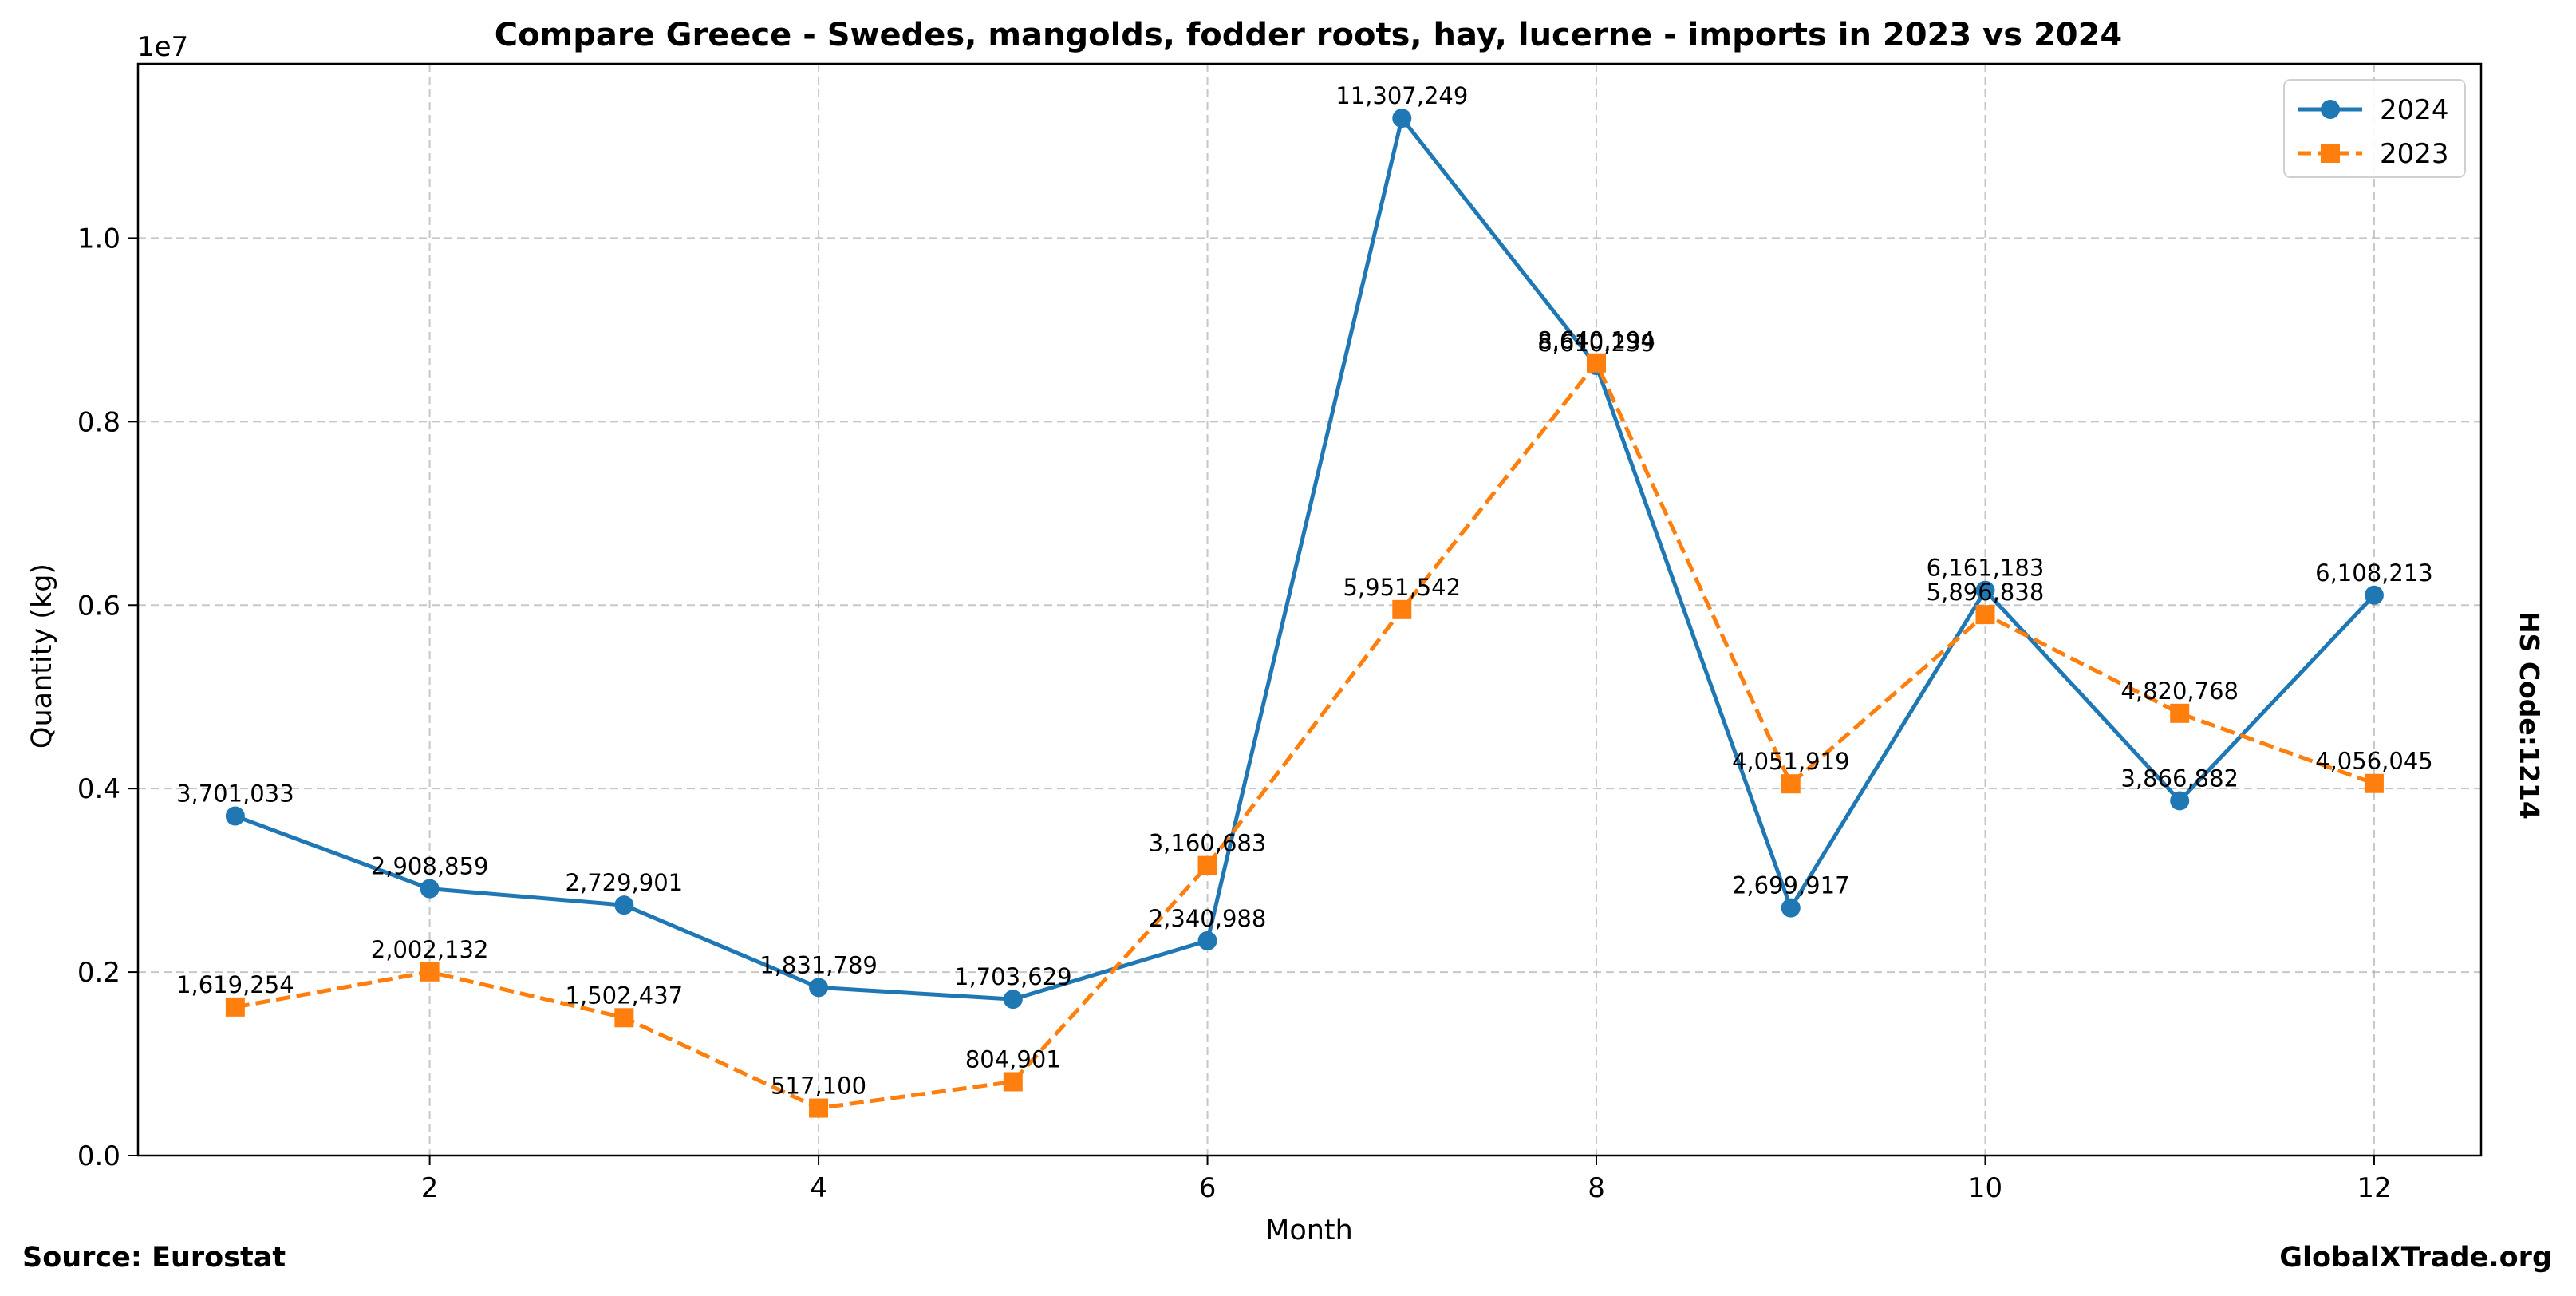  I want to click on data-label-2024: 8,610,239, so click(1596, 343).